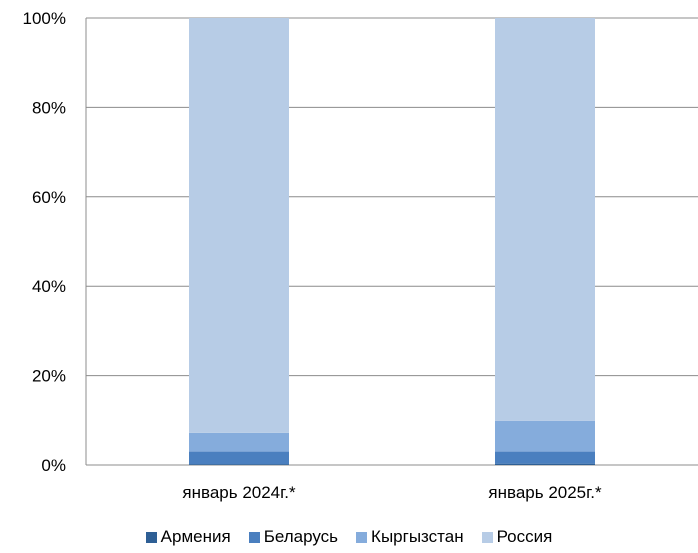  I want to click on legend-label: Армения, so click(195, 536).